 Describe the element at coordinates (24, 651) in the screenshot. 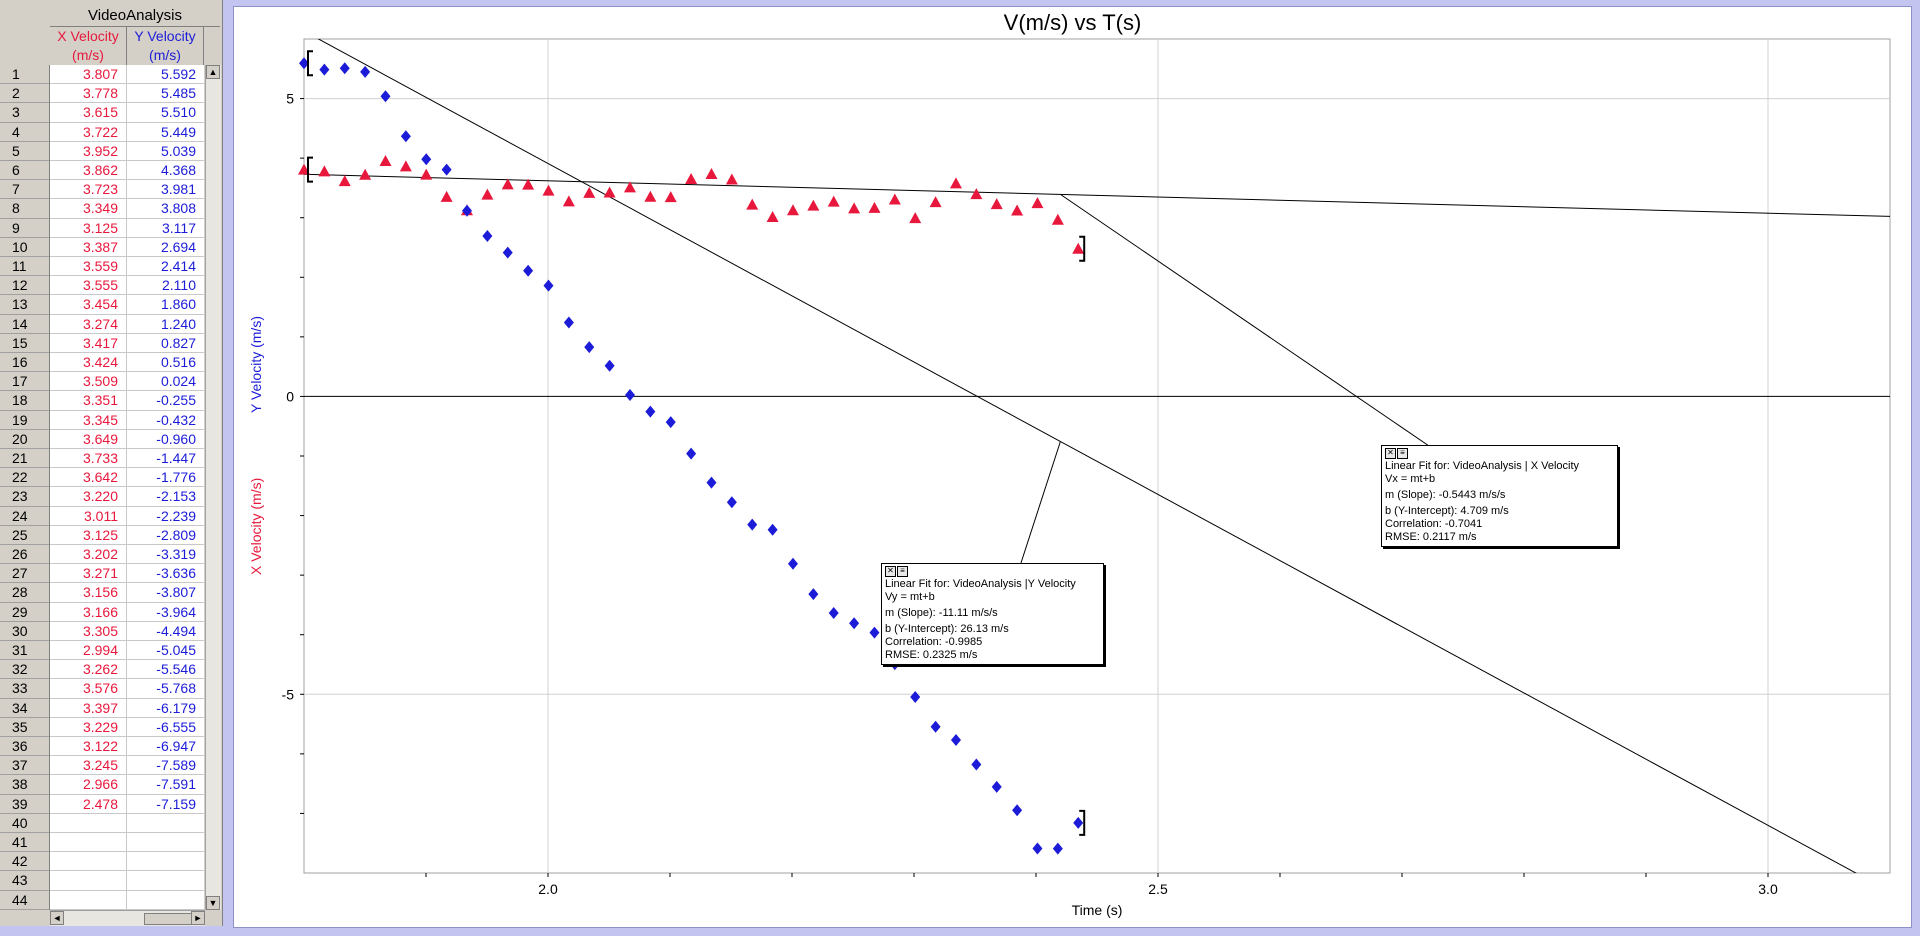

I see `row-number: 31` at that location.